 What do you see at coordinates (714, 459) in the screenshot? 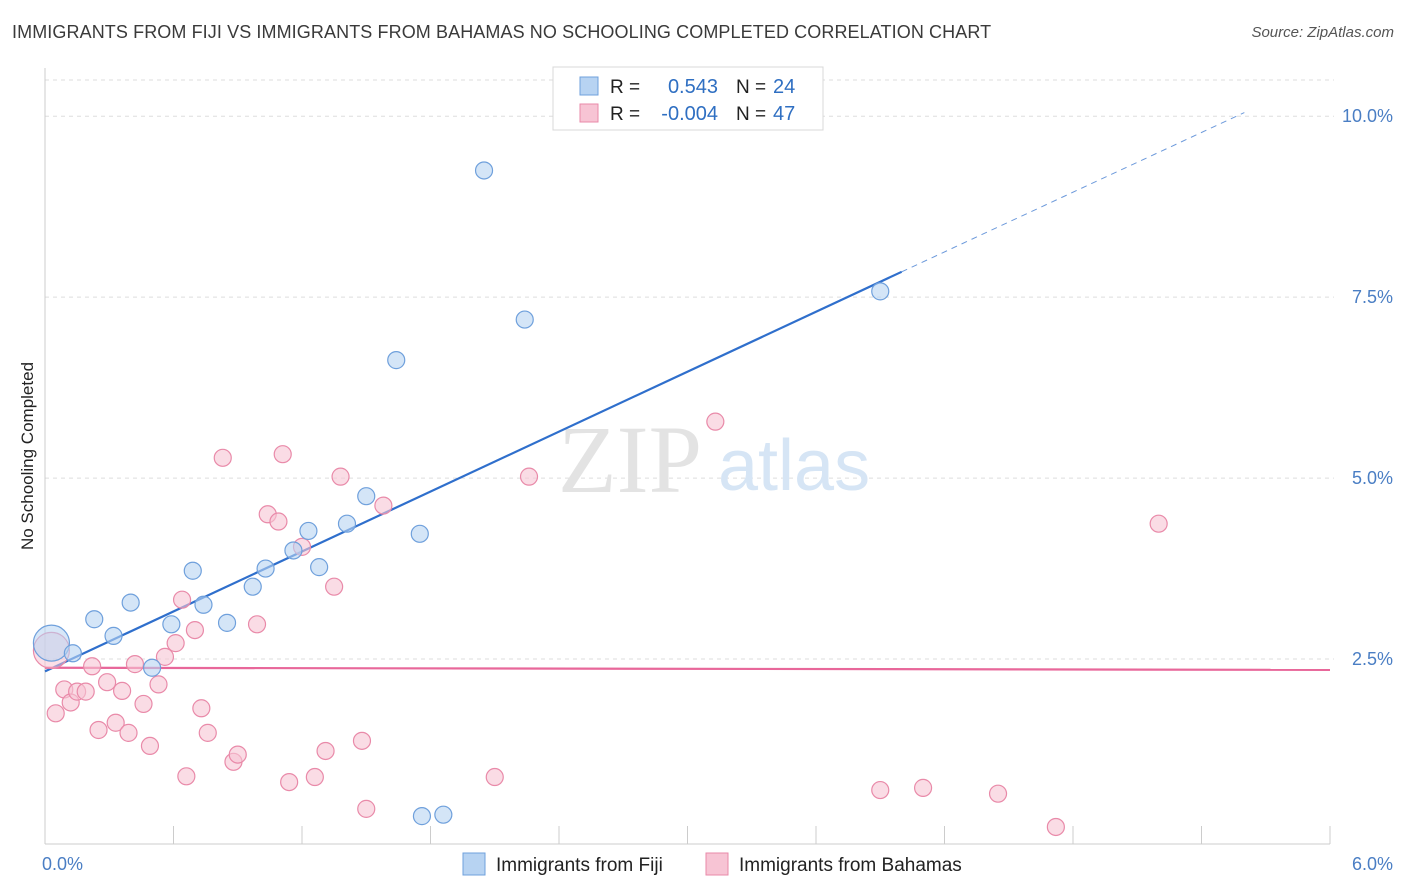
I see `watermark: ZIP atlas` at bounding box center [714, 459].